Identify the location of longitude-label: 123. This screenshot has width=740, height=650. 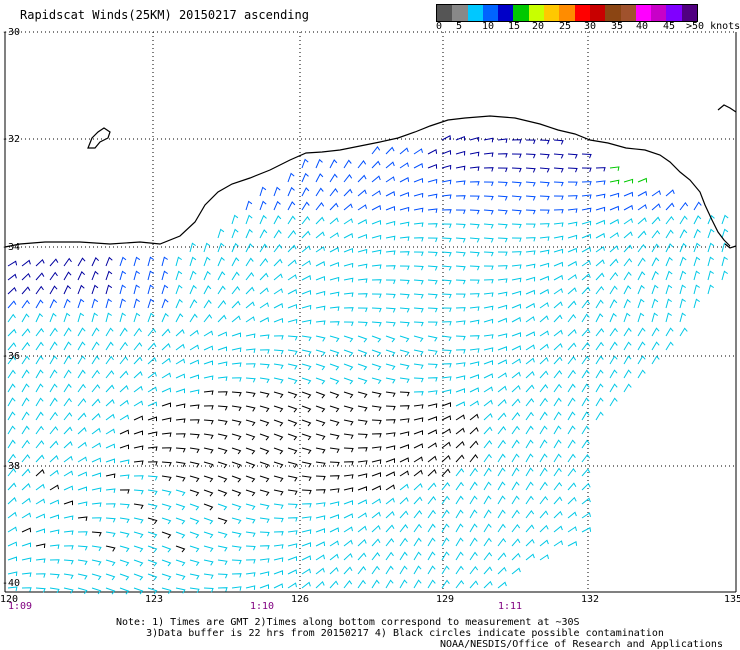
(154, 599).